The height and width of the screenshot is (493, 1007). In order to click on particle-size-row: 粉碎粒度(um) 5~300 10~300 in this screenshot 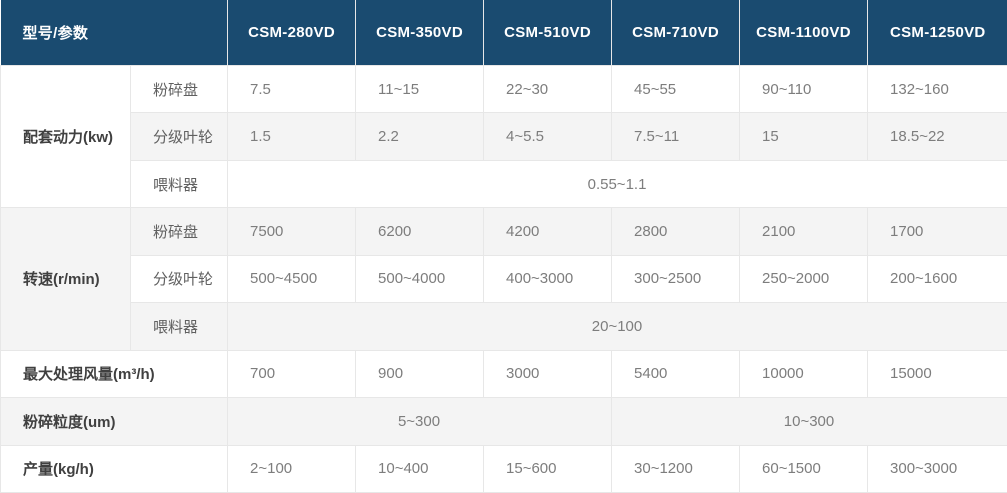, I will do `click(503, 421)`.